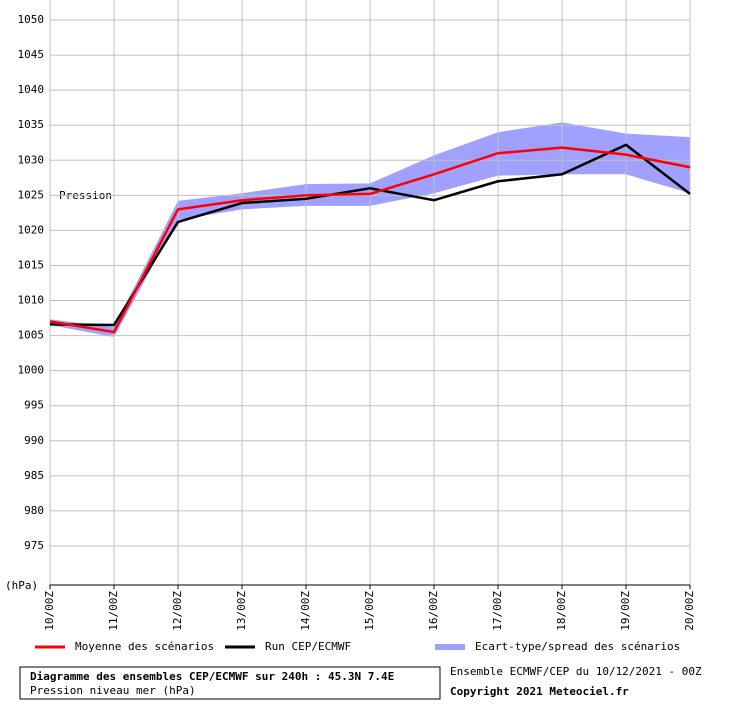 The image size is (740, 704). I want to click on x-tick-label: 17/00Z, so click(497, 611).